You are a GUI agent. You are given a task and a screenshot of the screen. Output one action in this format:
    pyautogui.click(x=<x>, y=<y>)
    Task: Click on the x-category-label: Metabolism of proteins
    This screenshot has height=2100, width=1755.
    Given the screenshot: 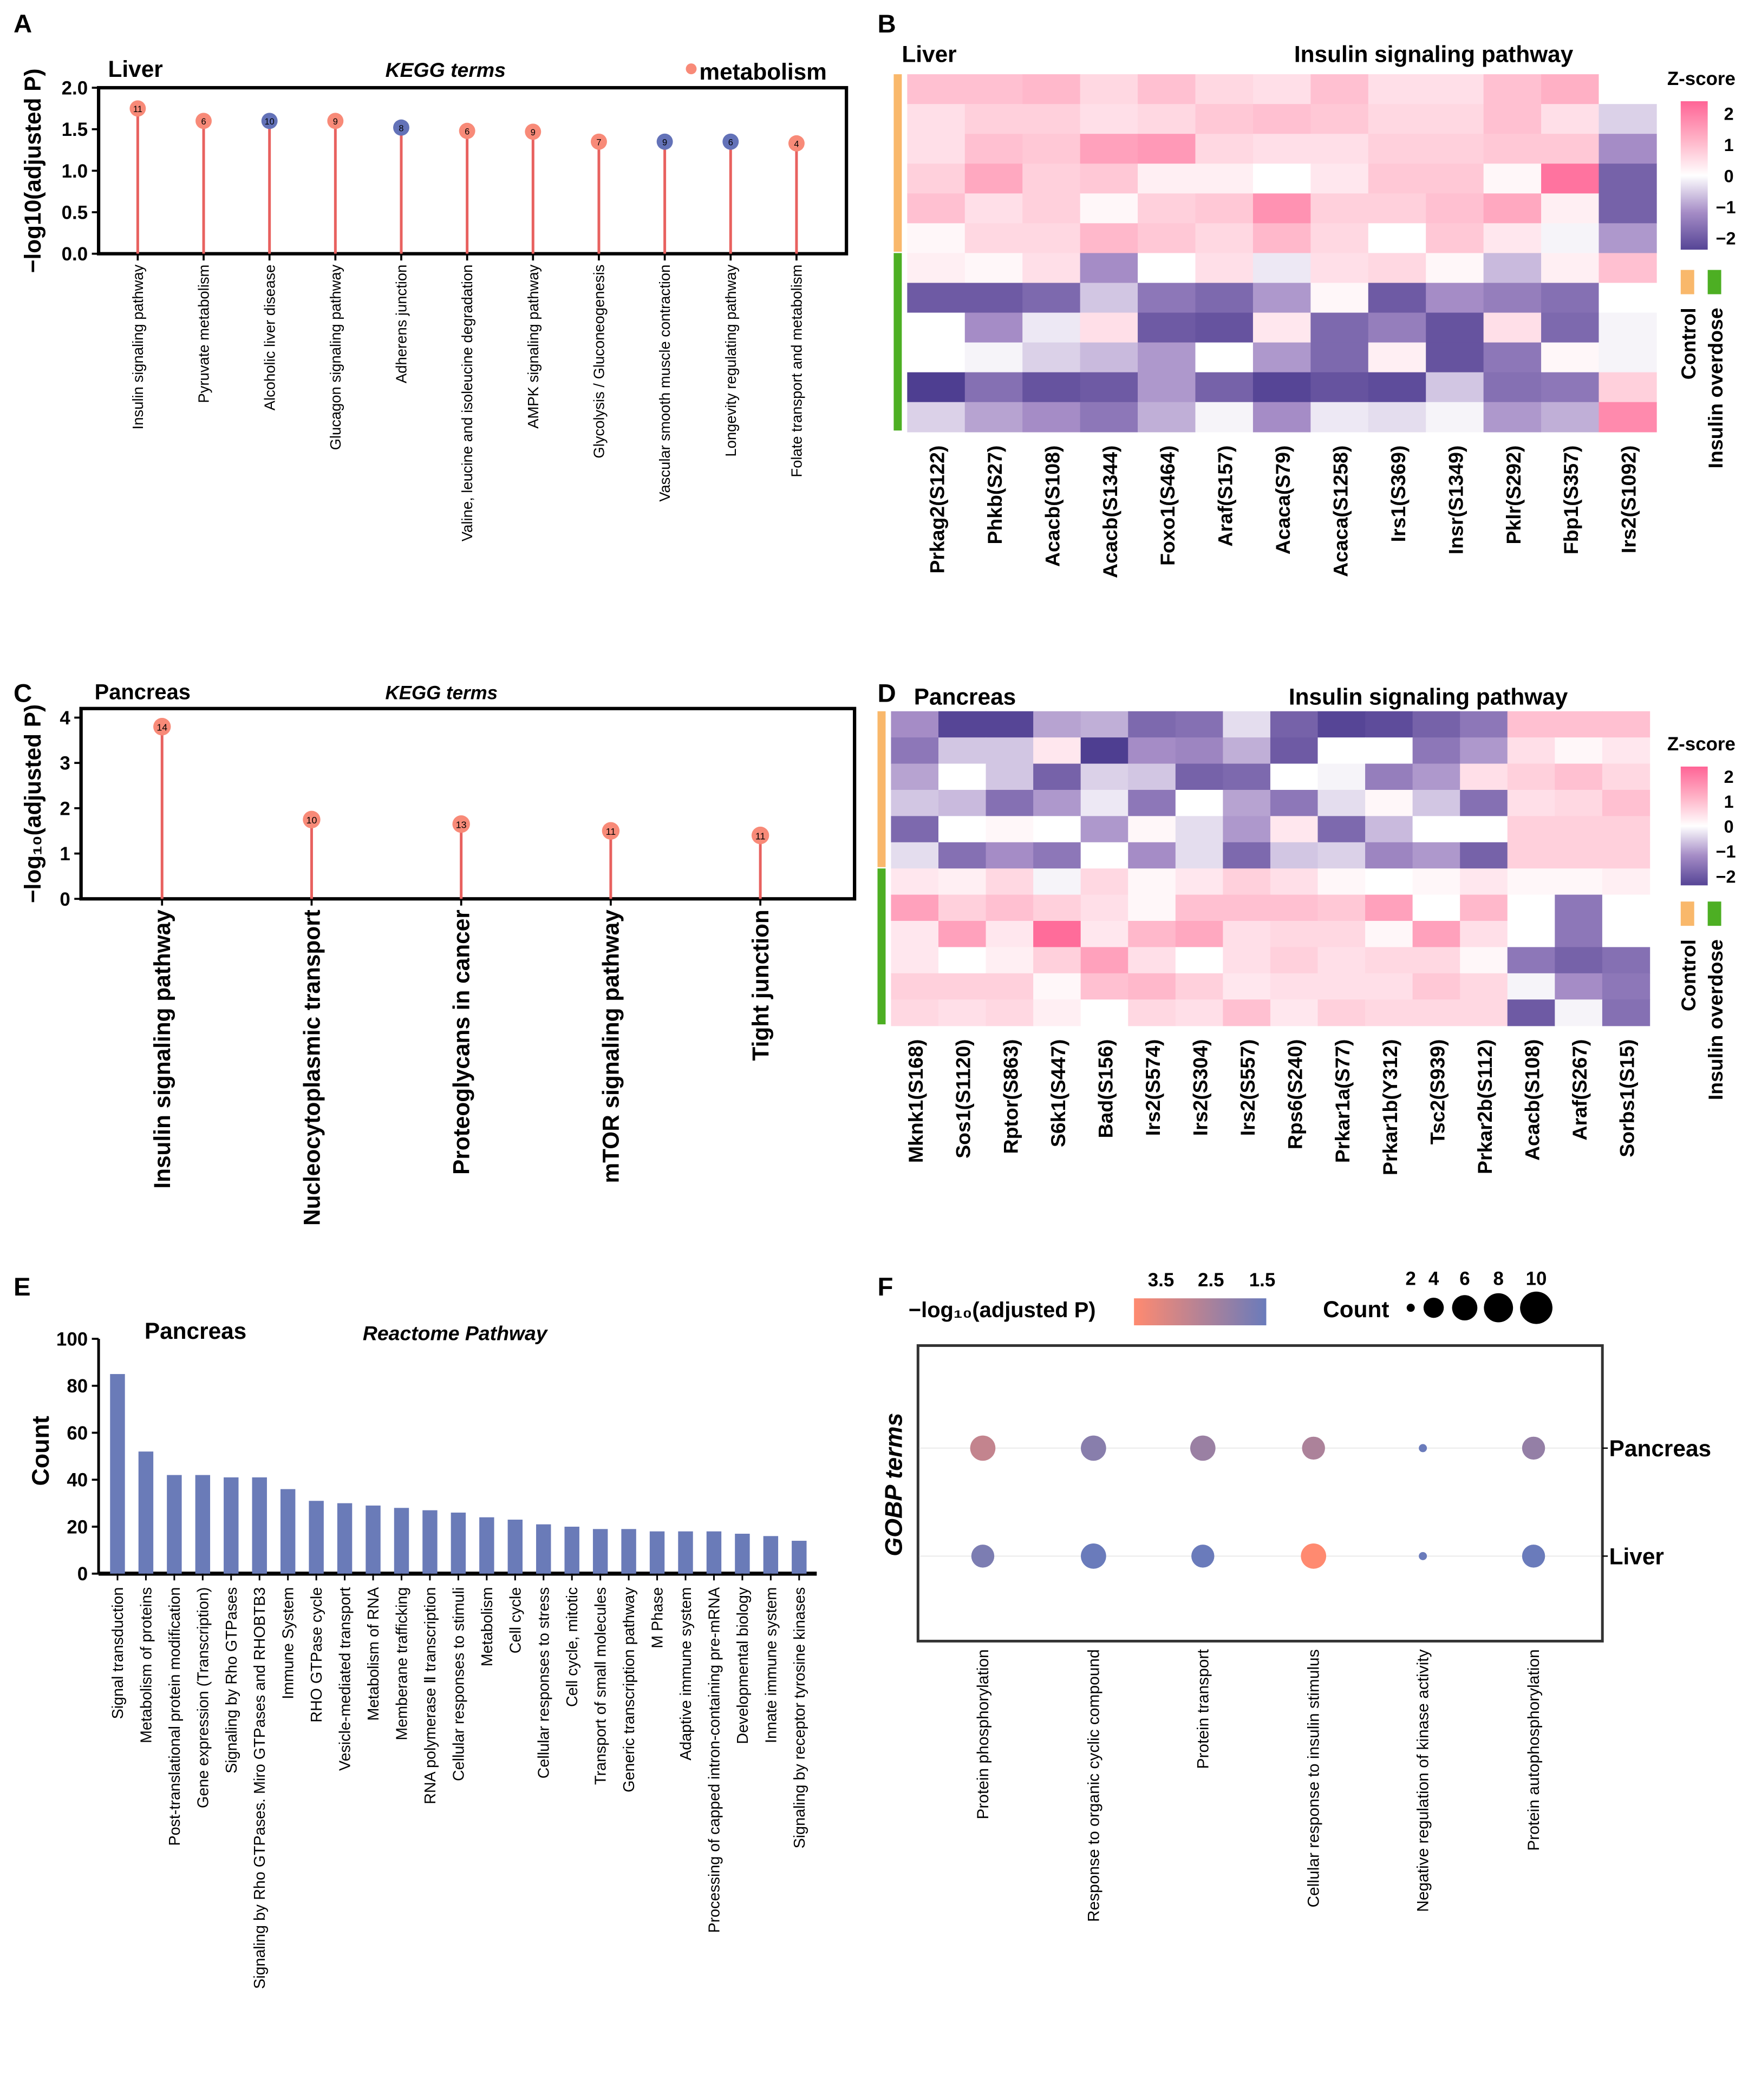 What is the action you would take?
    pyautogui.click(x=147, y=1665)
    